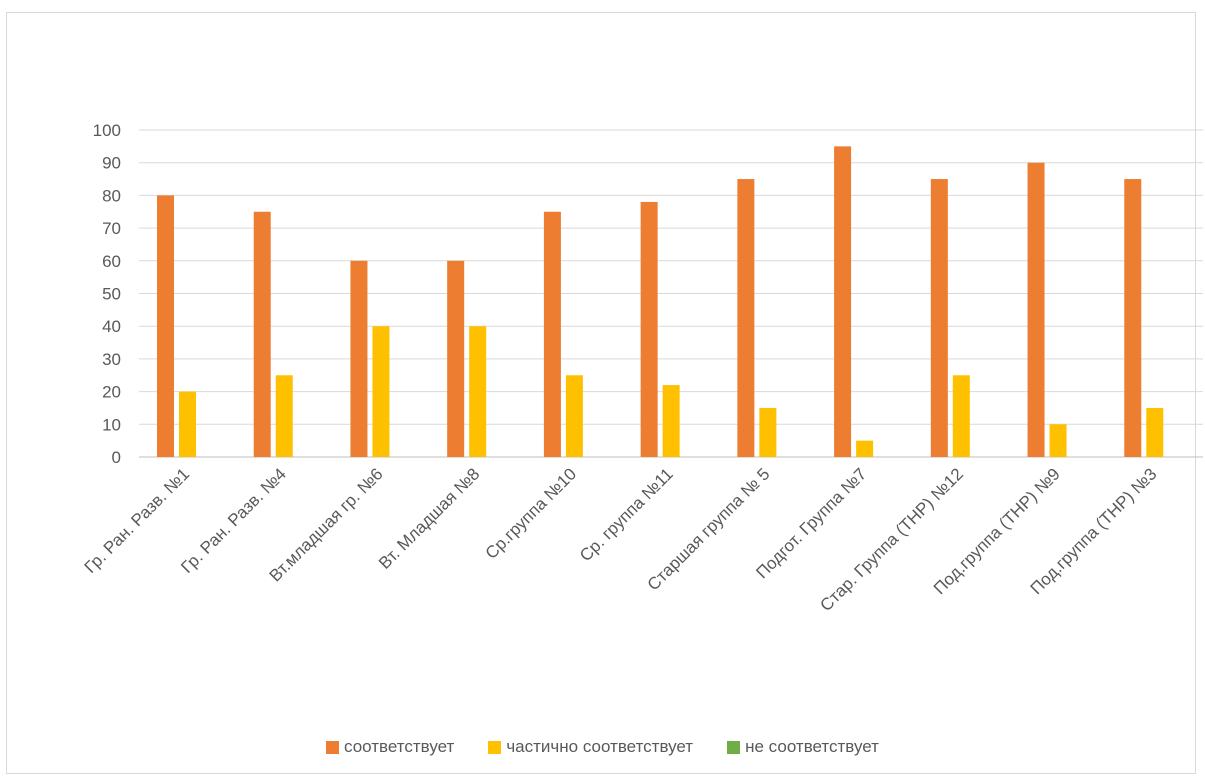  What do you see at coordinates (111, 261) in the screenshot?
I see `y-tick-label-60: 60` at bounding box center [111, 261].